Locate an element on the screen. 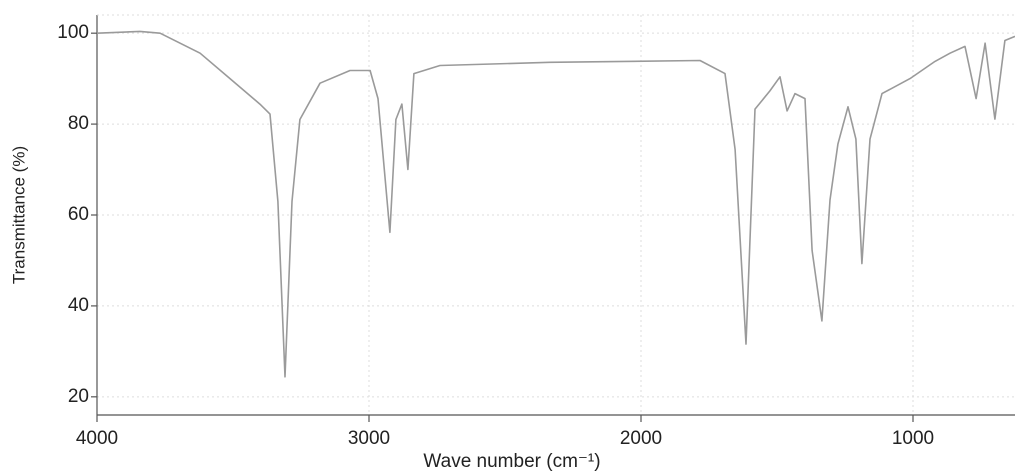 This screenshot has height=473, width=1015. x-tick-label: 1000 is located at coordinates (913, 438).